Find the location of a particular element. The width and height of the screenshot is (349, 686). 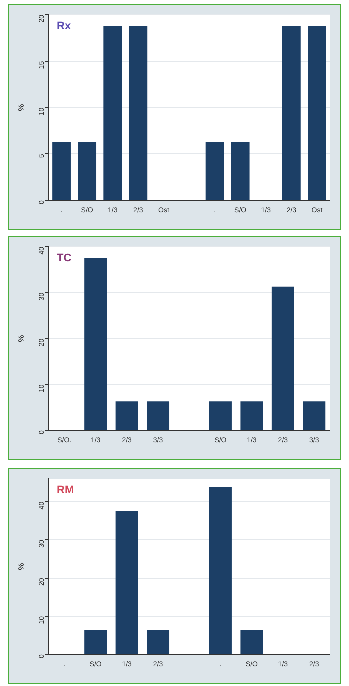

text: Rx is located at coordinates (64, 26).